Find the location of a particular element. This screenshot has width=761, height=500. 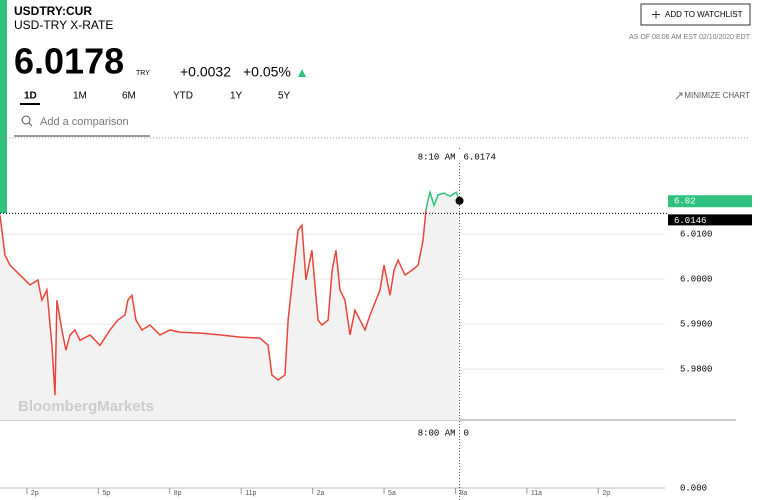

range-tab: 5Y is located at coordinates (284, 96).